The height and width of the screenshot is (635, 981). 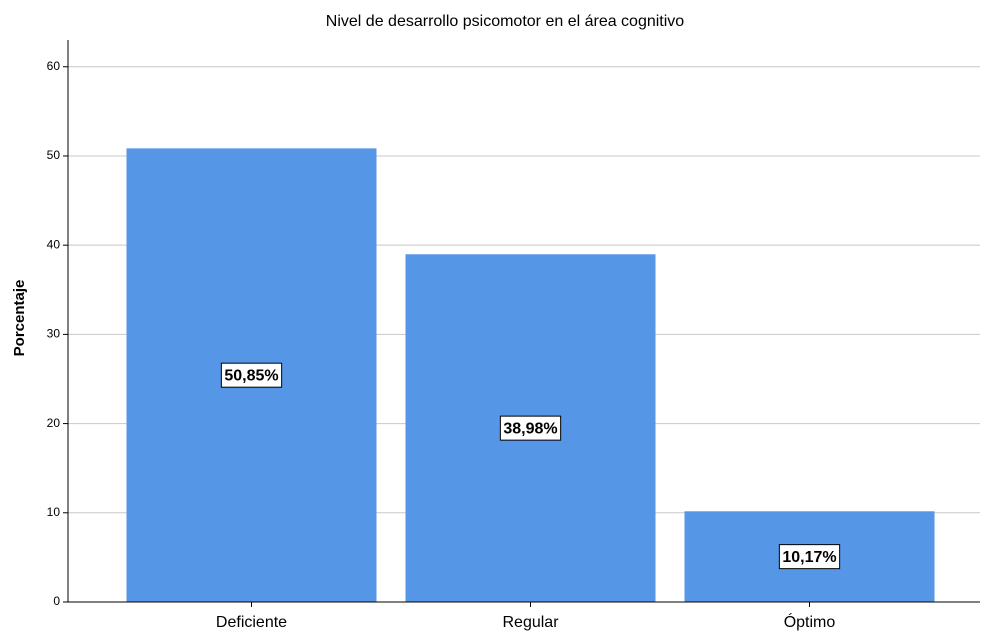 What do you see at coordinates (54, 512) in the screenshot?
I see `y-tick-label: 10` at bounding box center [54, 512].